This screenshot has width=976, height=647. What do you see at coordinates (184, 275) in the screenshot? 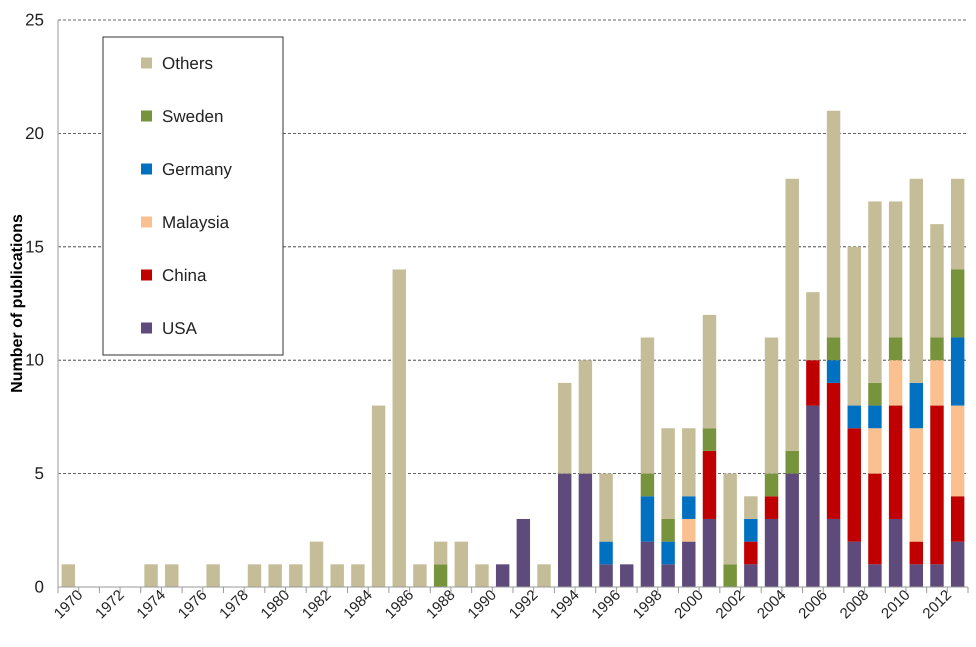
I see `legend-label: China` at bounding box center [184, 275].